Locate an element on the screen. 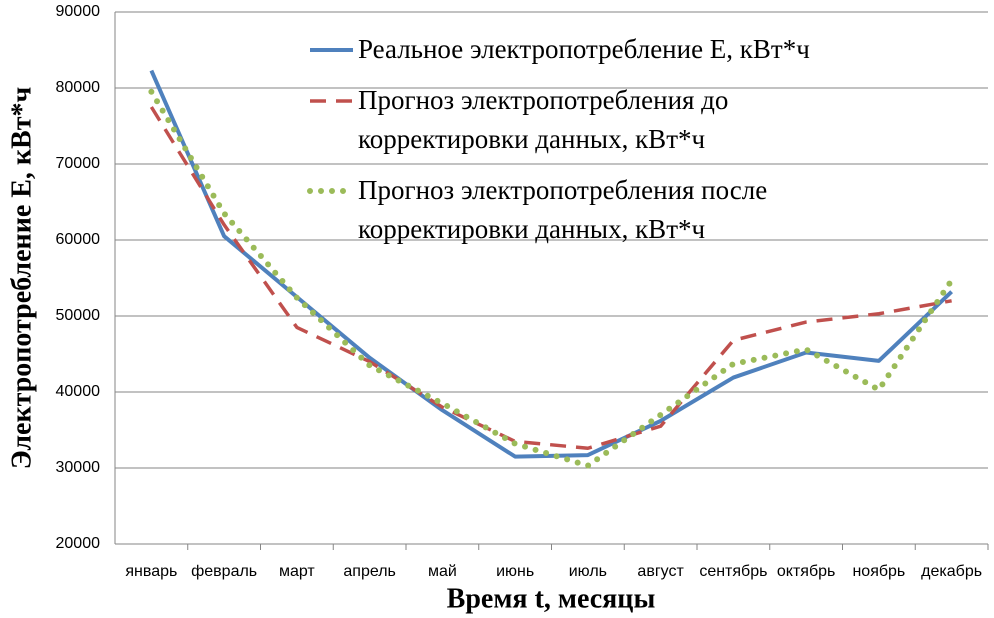 This screenshot has width=994, height=618. x-tick-label: июль is located at coordinates (588, 571).